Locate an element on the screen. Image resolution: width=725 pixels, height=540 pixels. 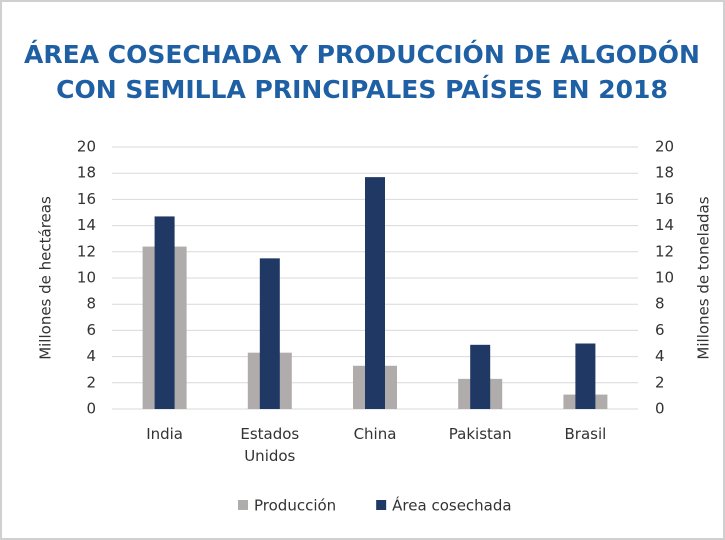
y-tick-label: 6 is located at coordinates (91, 330).